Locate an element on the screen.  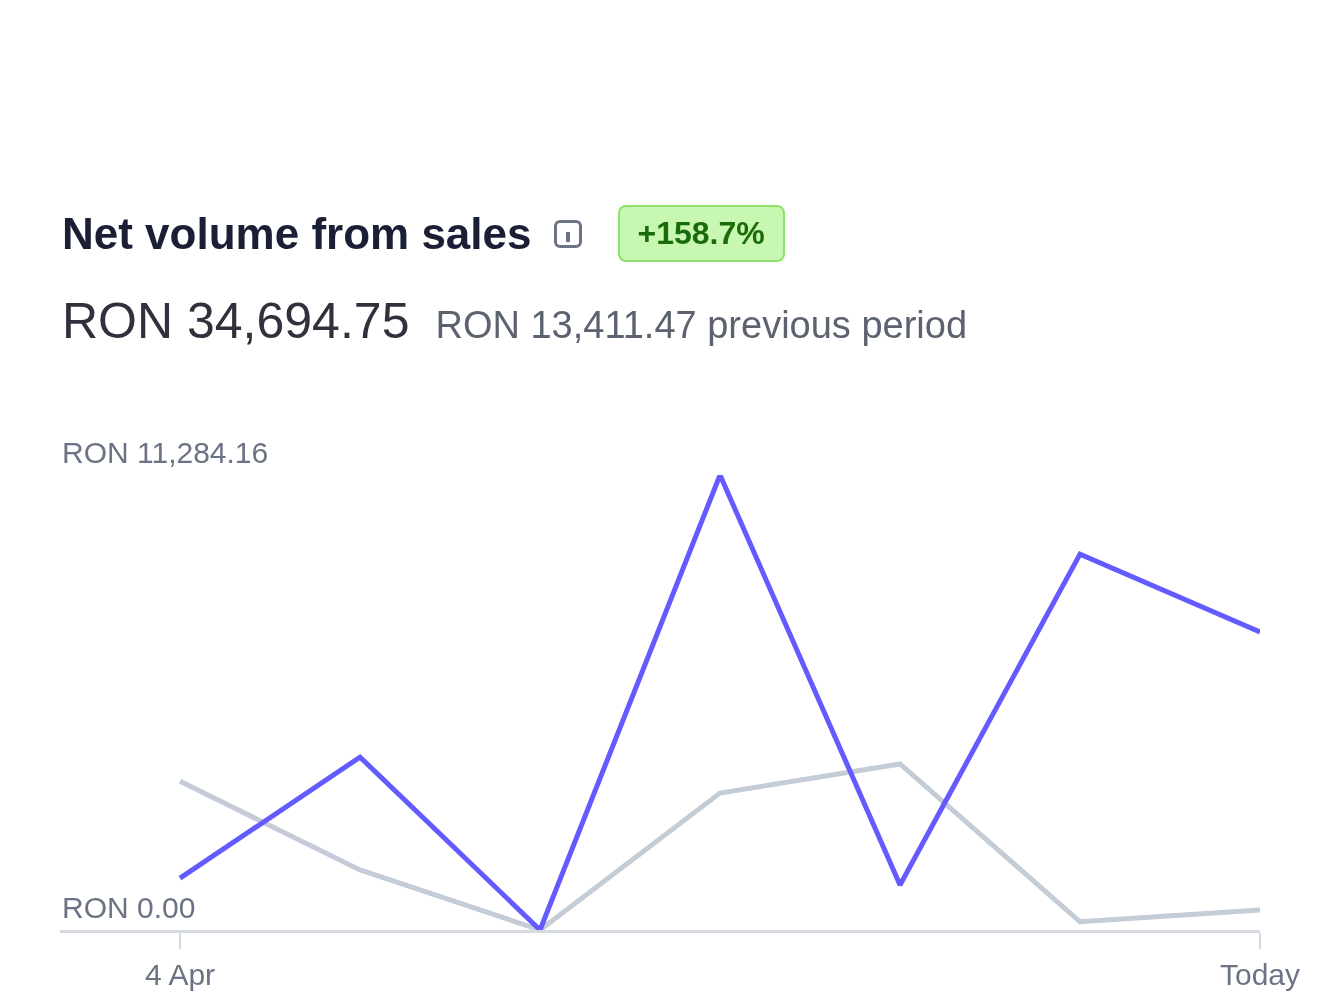
text: RON 34,694.75 is located at coordinates (236, 321).